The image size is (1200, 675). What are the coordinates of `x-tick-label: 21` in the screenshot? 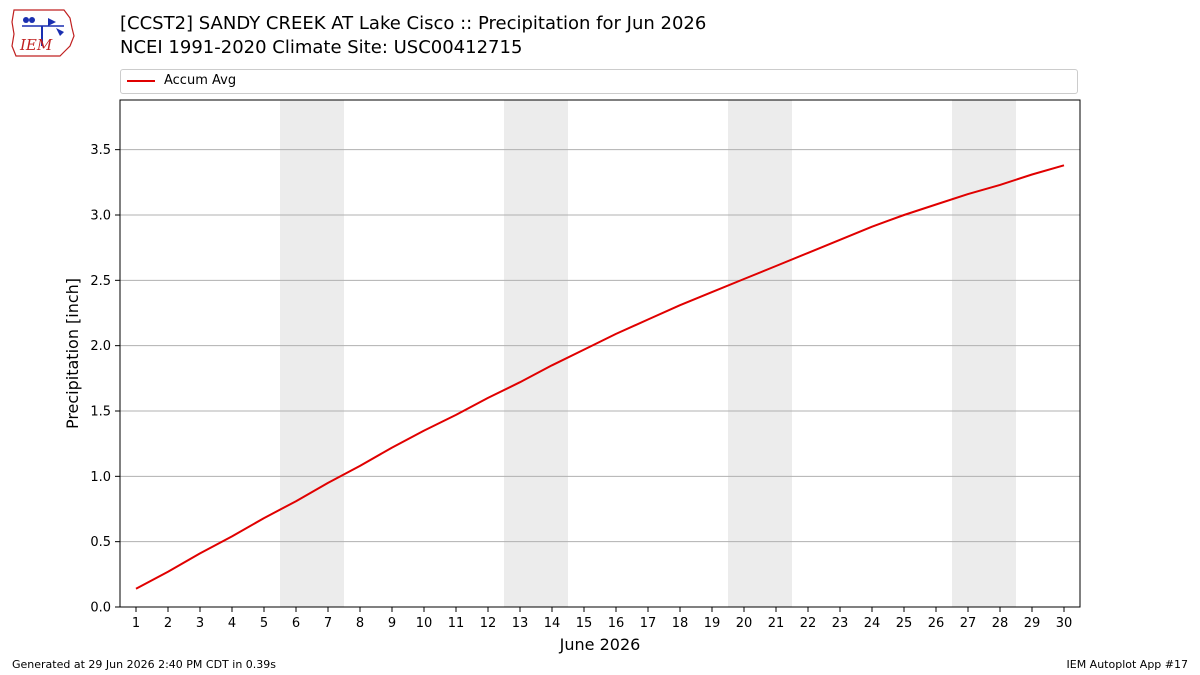 It's located at (776, 623).